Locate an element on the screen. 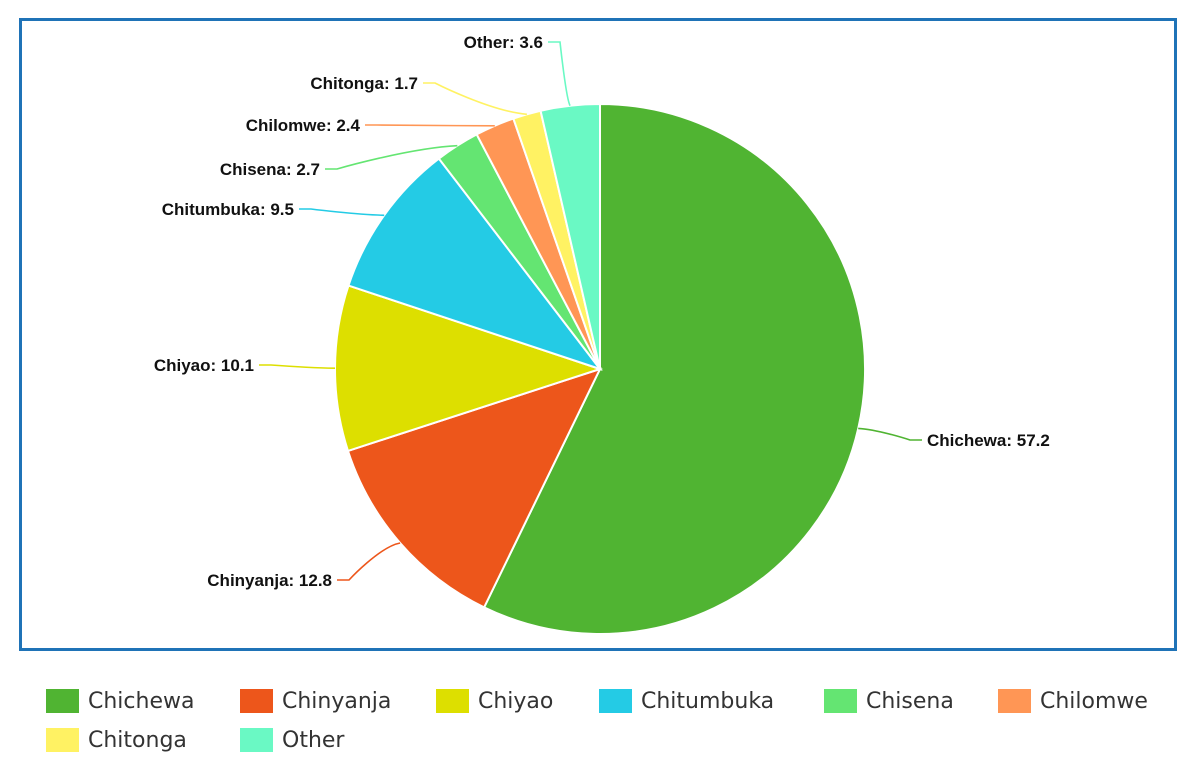 The height and width of the screenshot is (766, 1194). legend-item-chinyanja: Chinyanja is located at coordinates (315, 701).